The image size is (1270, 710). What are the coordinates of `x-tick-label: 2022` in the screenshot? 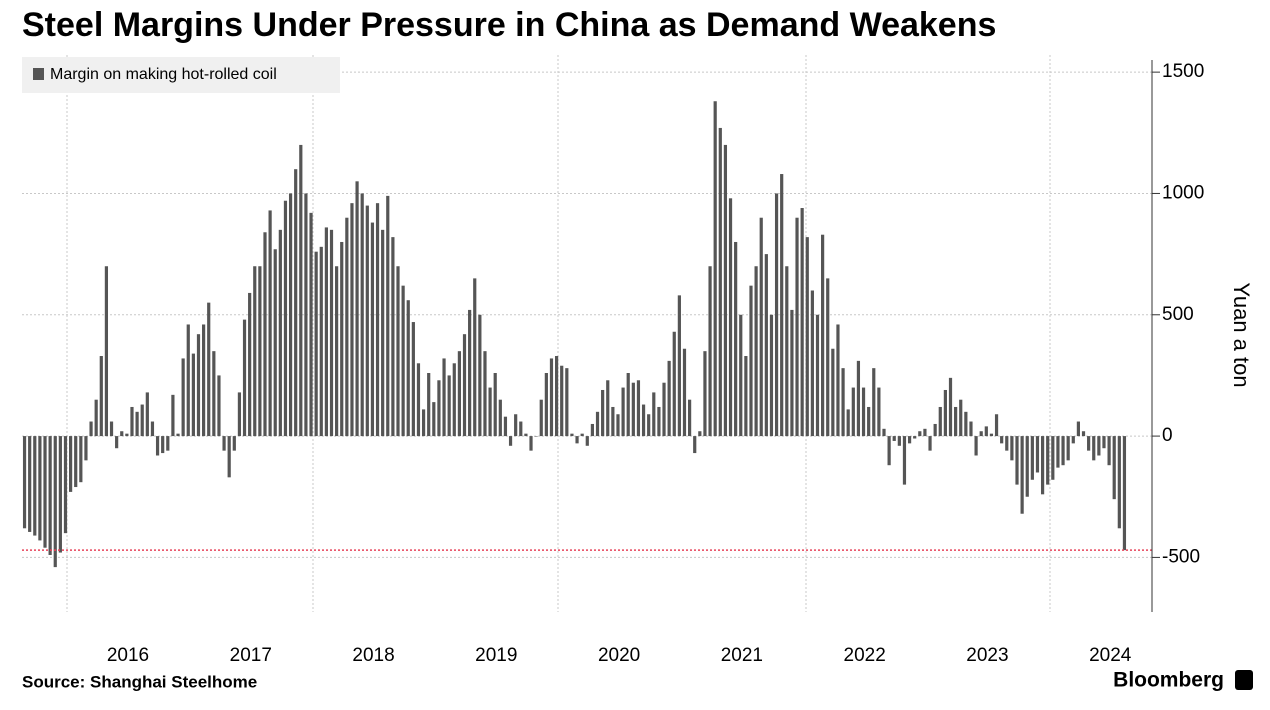 It's located at (865, 655).